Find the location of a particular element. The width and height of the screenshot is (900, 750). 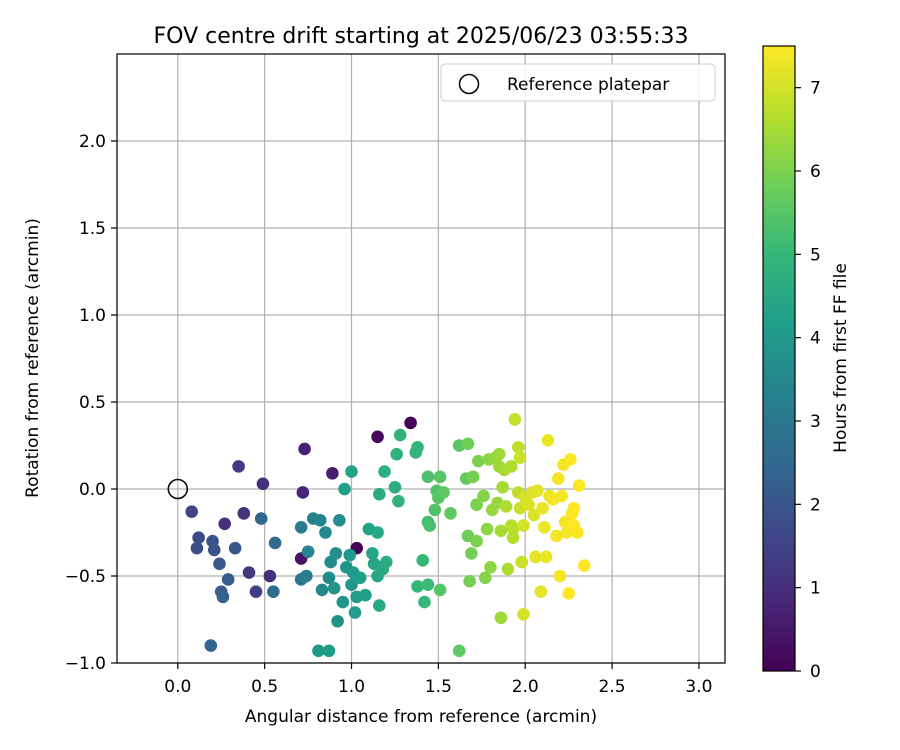

colorbar-ticks: 0 1 2 3 4 5 6 7 is located at coordinates (808, 380).